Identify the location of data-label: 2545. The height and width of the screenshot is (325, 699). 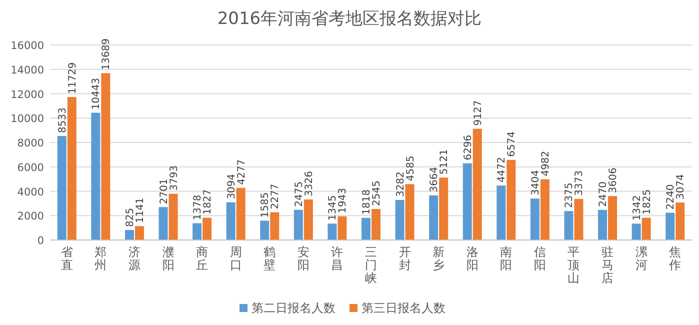
(377, 193).